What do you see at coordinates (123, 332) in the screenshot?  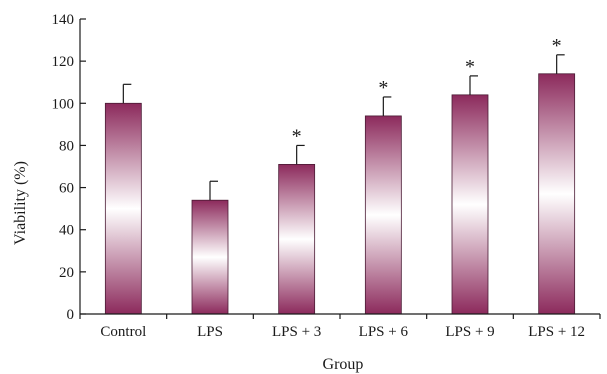 I see `x-tick-label-1: Control` at bounding box center [123, 332].